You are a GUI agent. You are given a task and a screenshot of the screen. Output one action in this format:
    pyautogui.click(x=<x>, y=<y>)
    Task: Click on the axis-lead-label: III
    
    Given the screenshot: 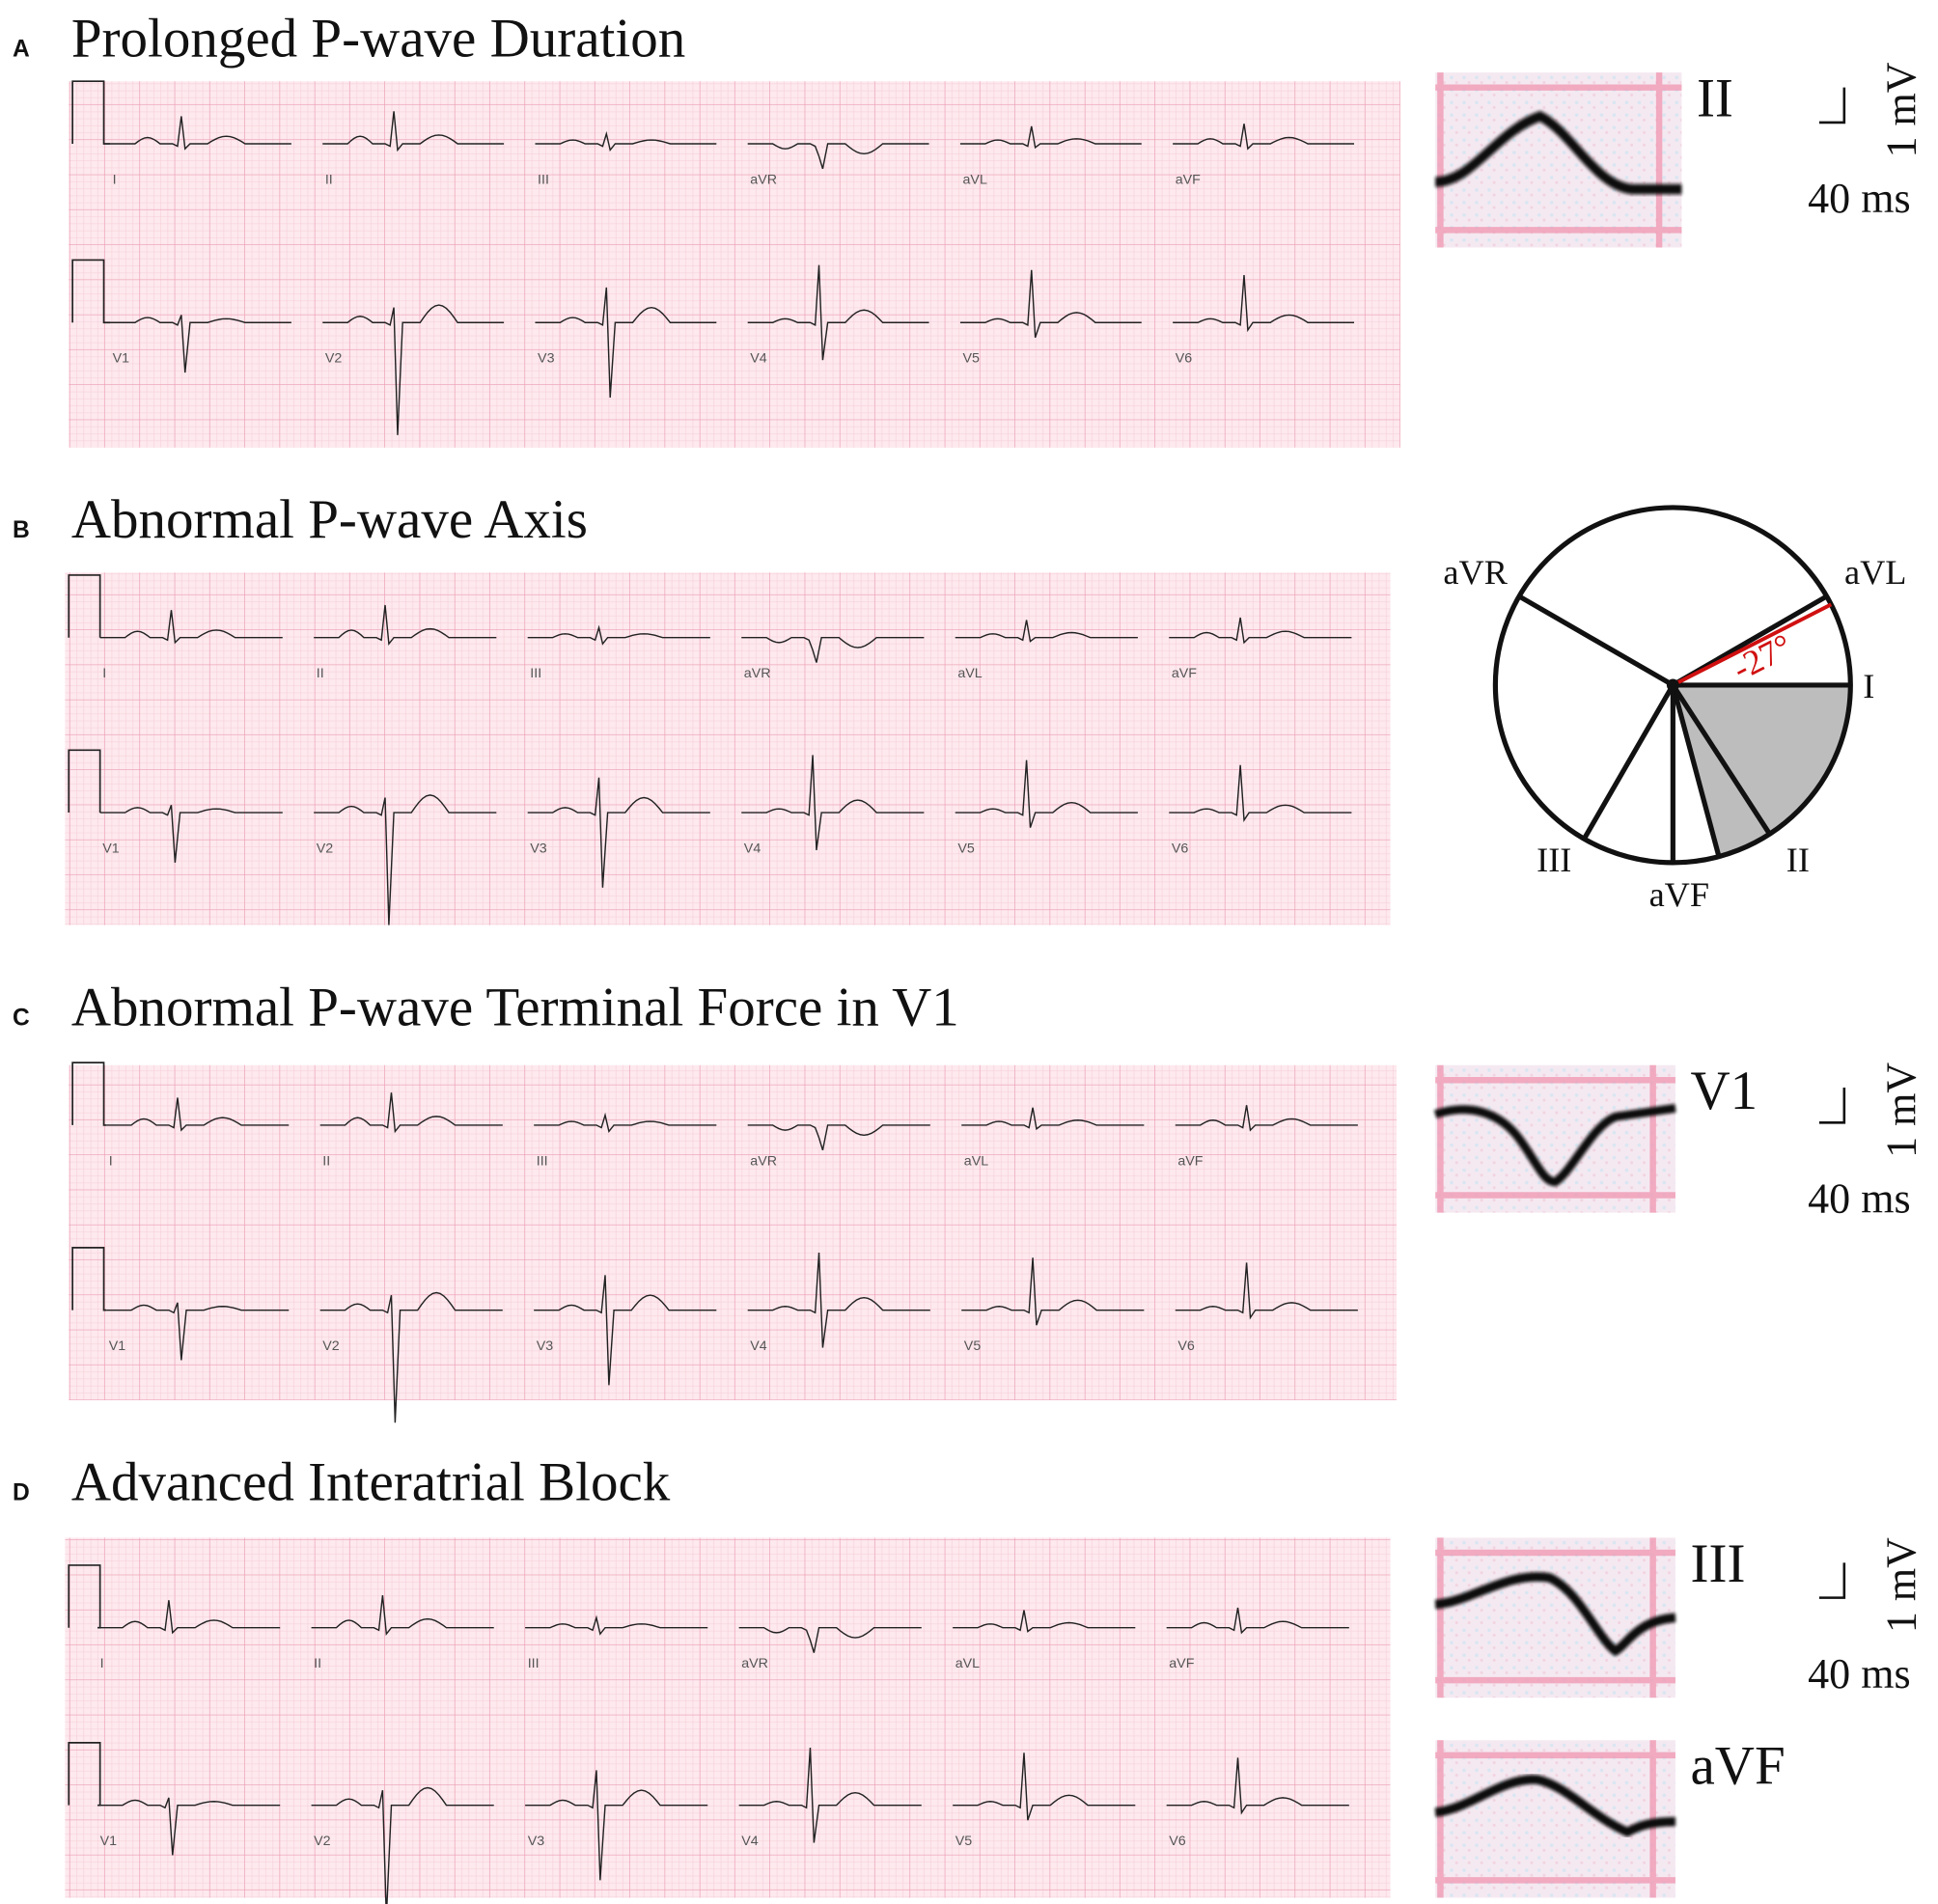 What is the action you would take?
    pyautogui.click(x=1554, y=860)
    